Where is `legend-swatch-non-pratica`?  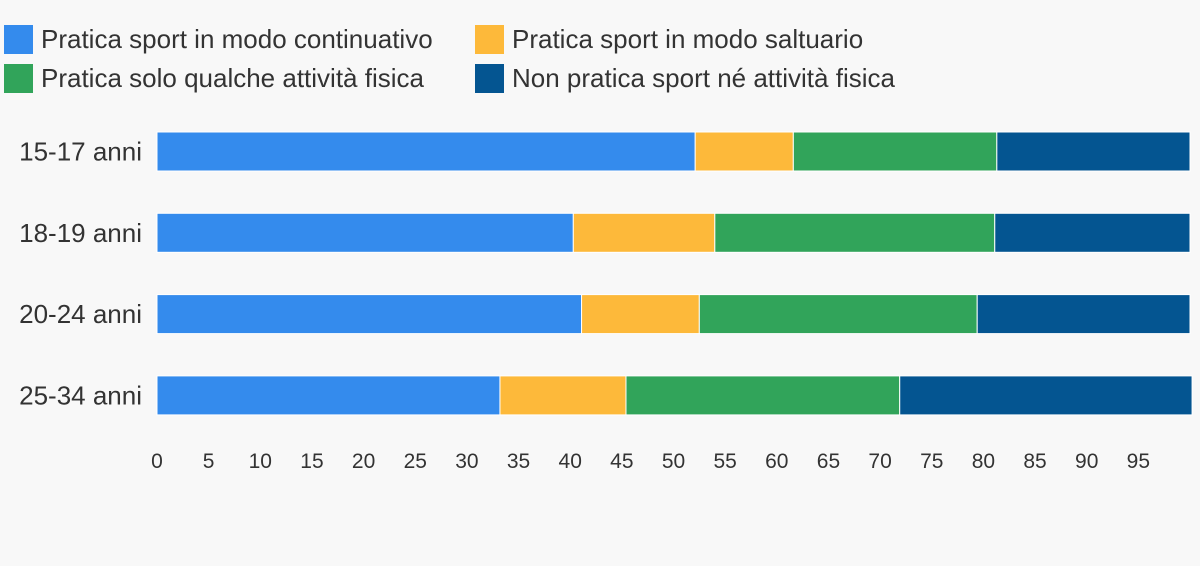
legend-swatch-non-pratica is located at coordinates (489, 78).